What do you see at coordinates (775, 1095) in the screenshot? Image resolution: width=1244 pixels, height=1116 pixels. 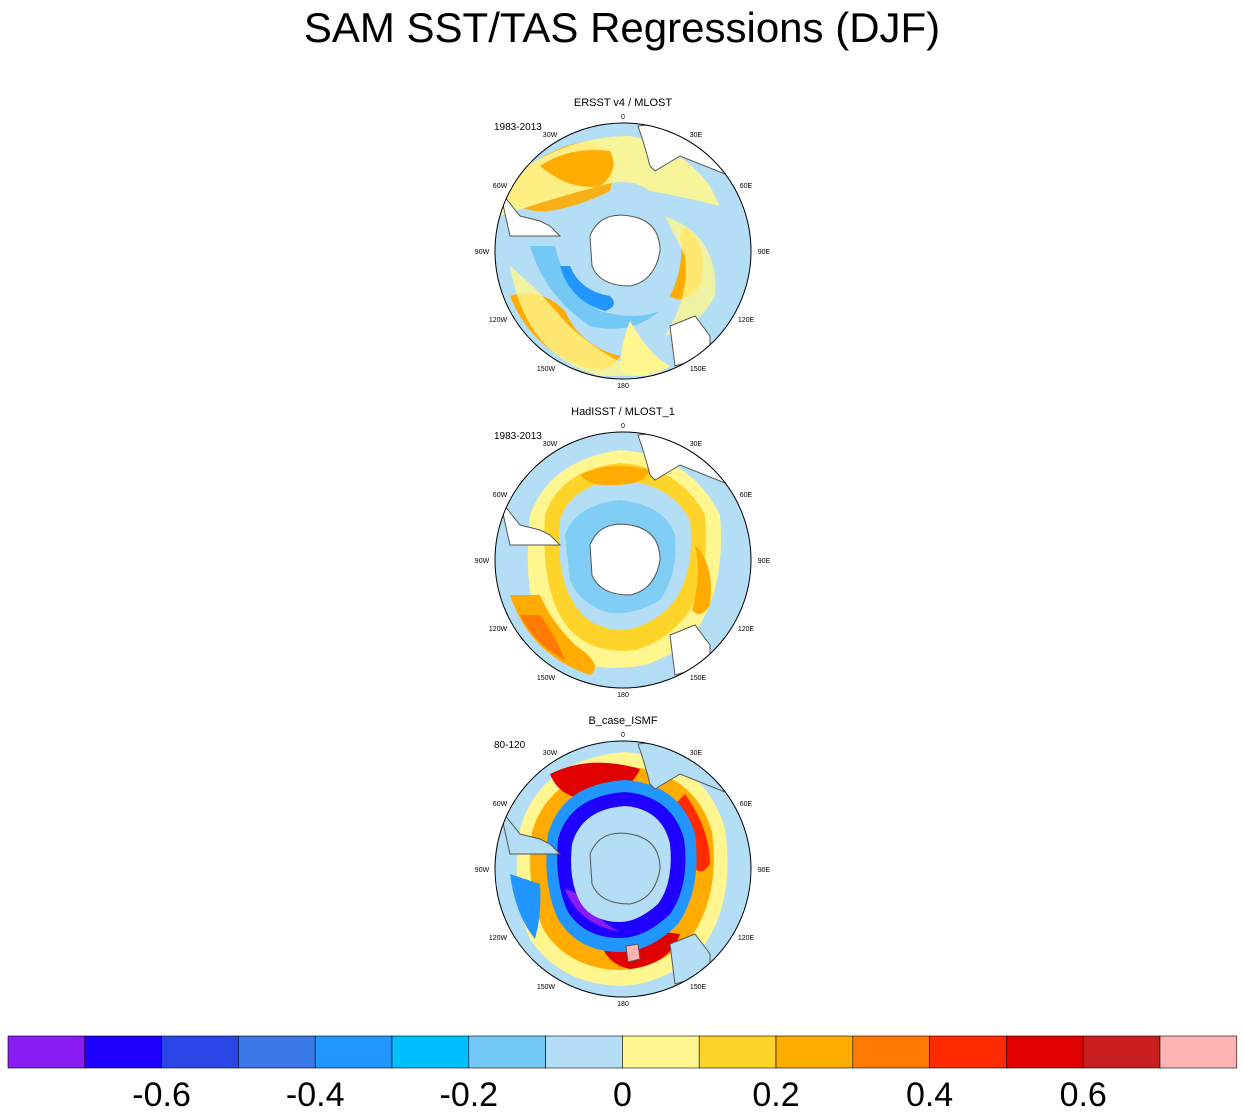 I see `colorbar-tick-label: 0.2` at bounding box center [775, 1095].